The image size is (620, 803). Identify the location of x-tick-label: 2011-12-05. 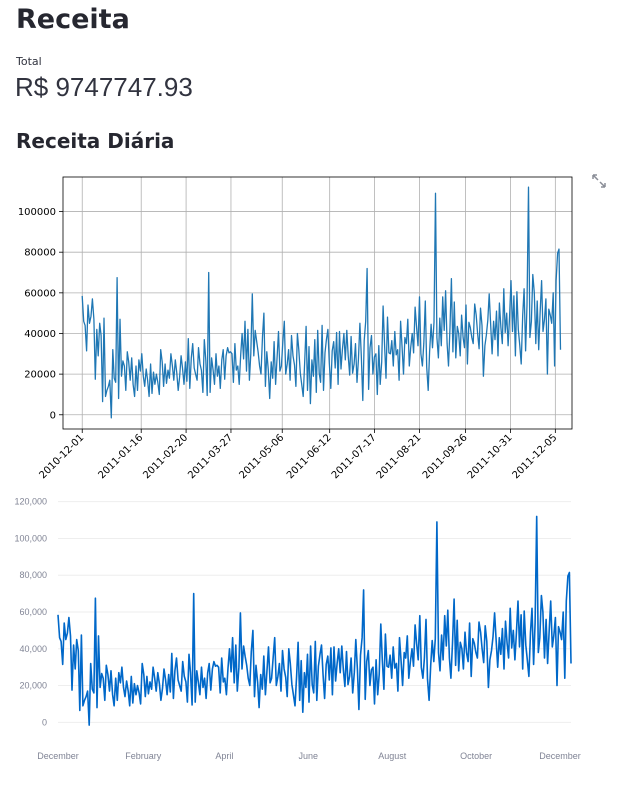
(535, 456).